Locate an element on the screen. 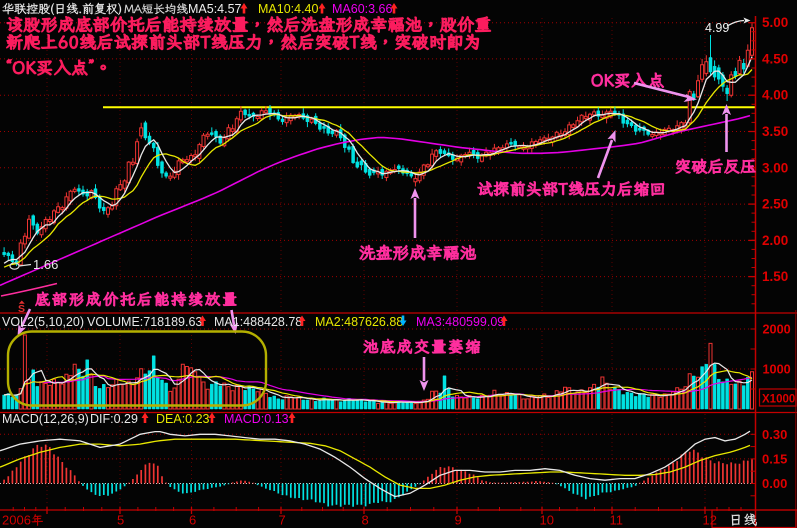 This screenshot has height=528, width=797. svg-text: DIF:0.29 is located at coordinates (114, 419).